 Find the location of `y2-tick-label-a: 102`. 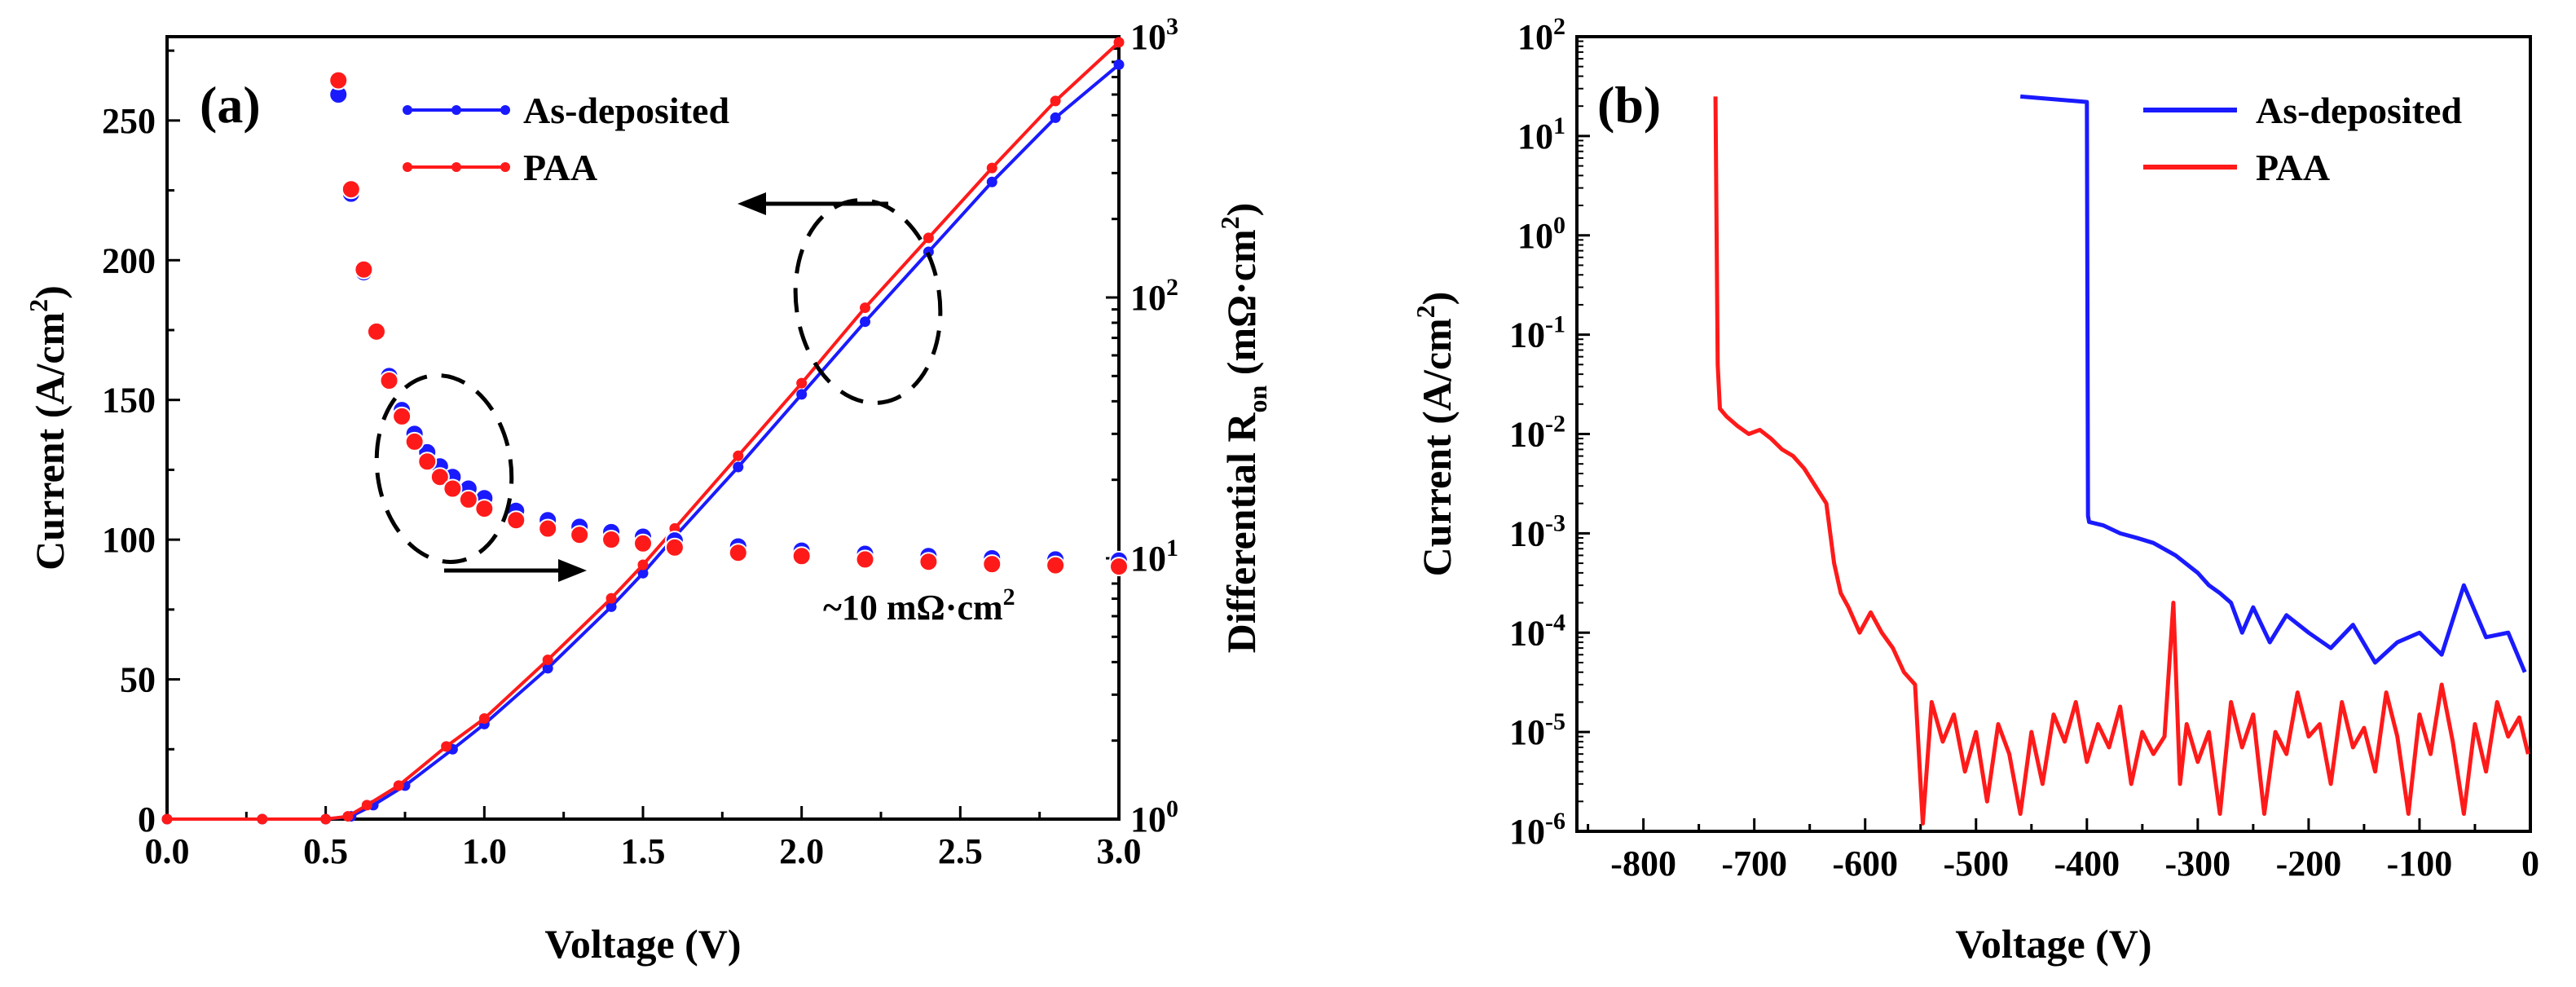

y2-tick-label-a: 102 is located at coordinates (1154, 296).